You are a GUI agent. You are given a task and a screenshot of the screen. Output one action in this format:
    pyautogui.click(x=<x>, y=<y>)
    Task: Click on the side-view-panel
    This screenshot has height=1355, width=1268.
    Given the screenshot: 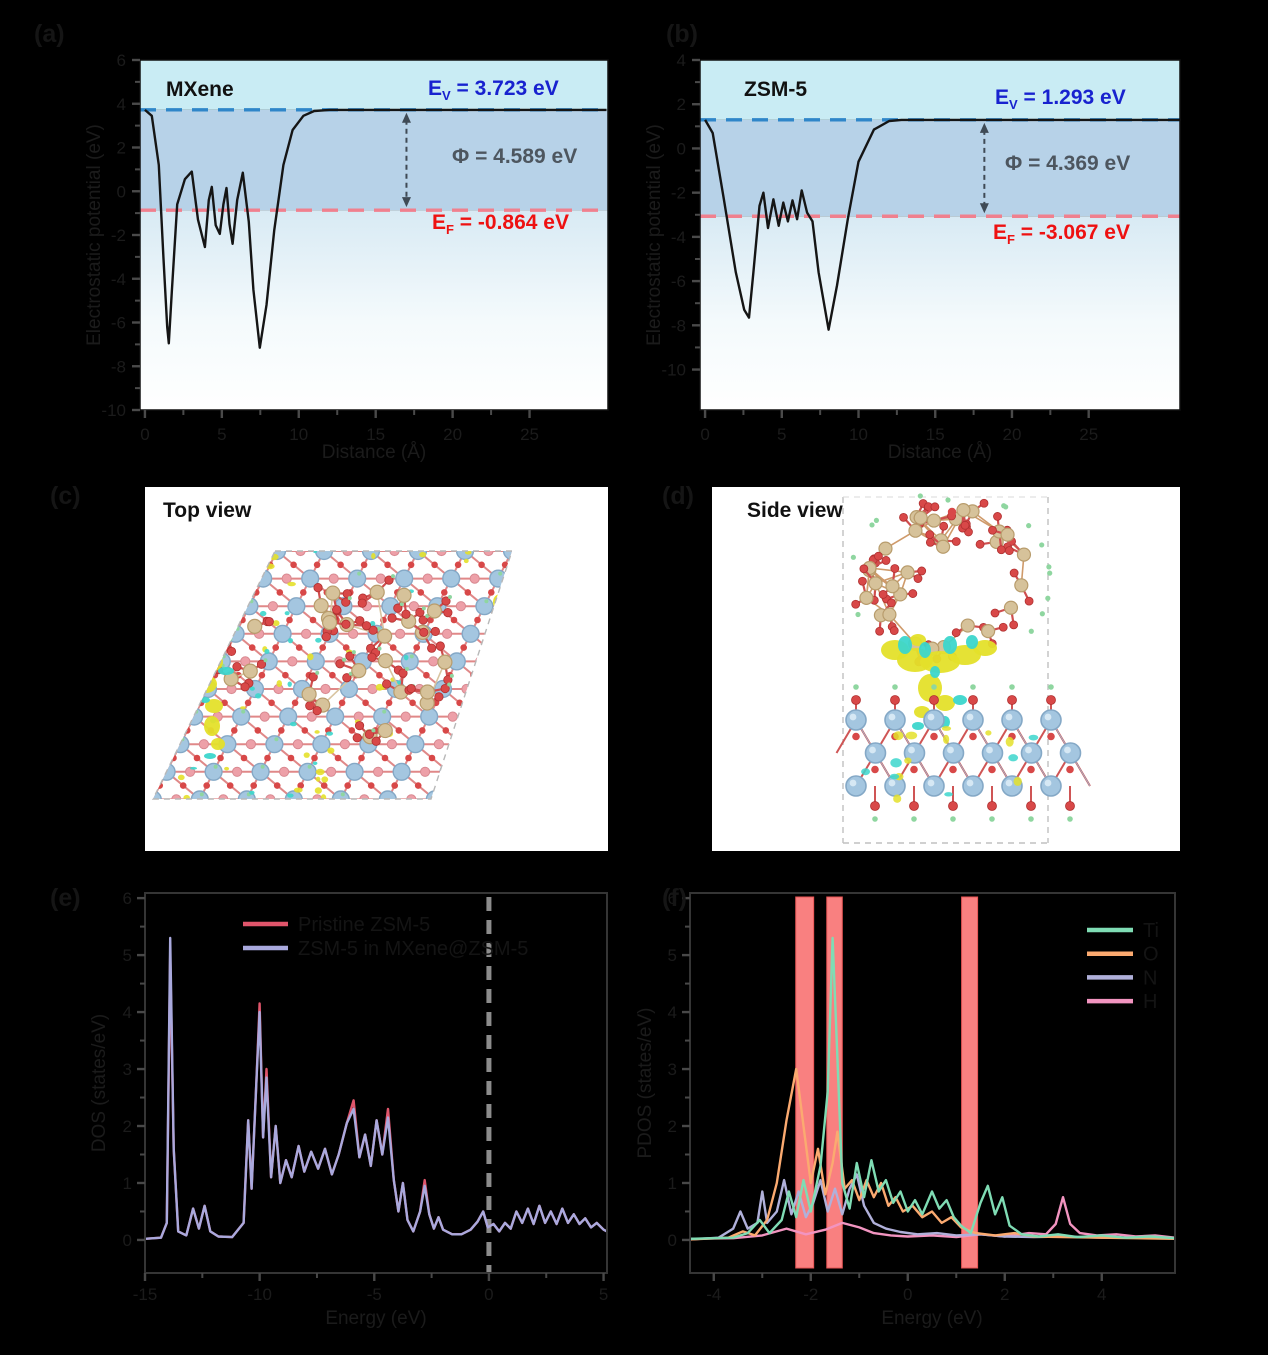 What is the action you would take?
    pyautogui.click(x=946, y=669)
    